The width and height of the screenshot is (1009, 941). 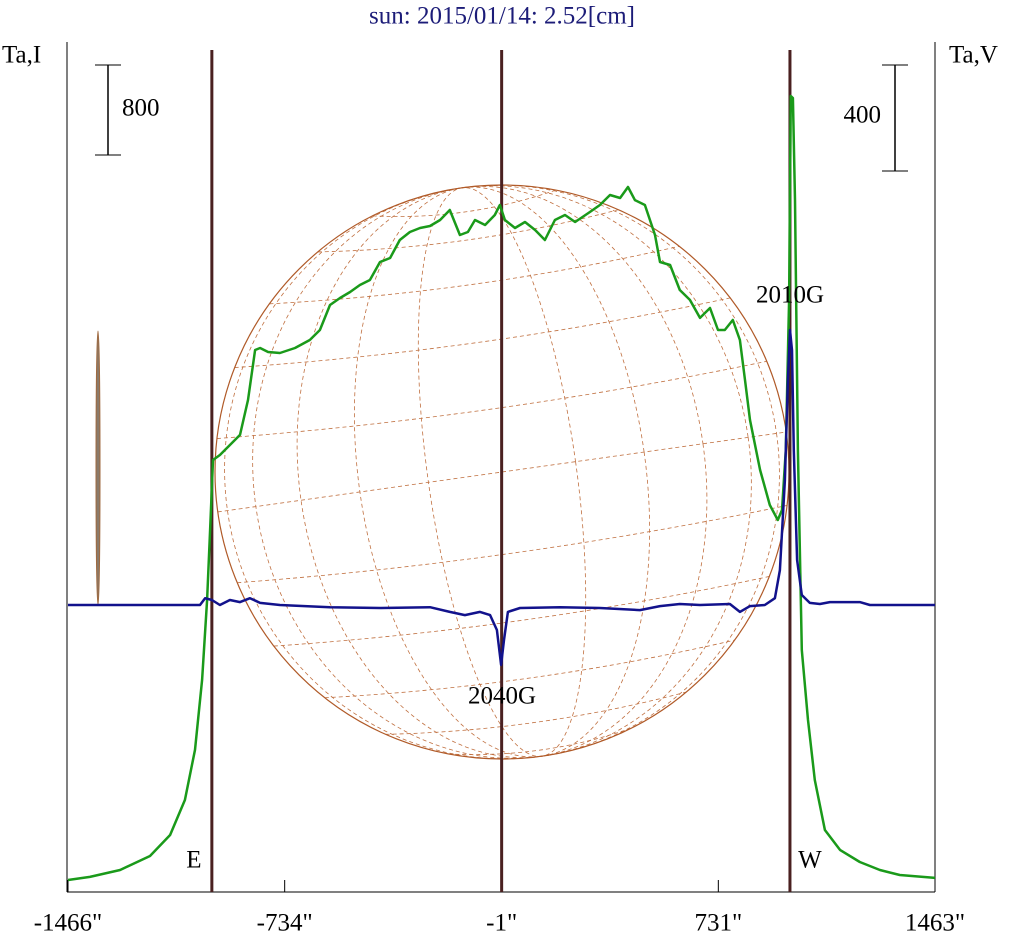 What do you see at coordinates (810, 860) in the screenshot?
I see `marker-label: W` at bounding box center [810, 860].